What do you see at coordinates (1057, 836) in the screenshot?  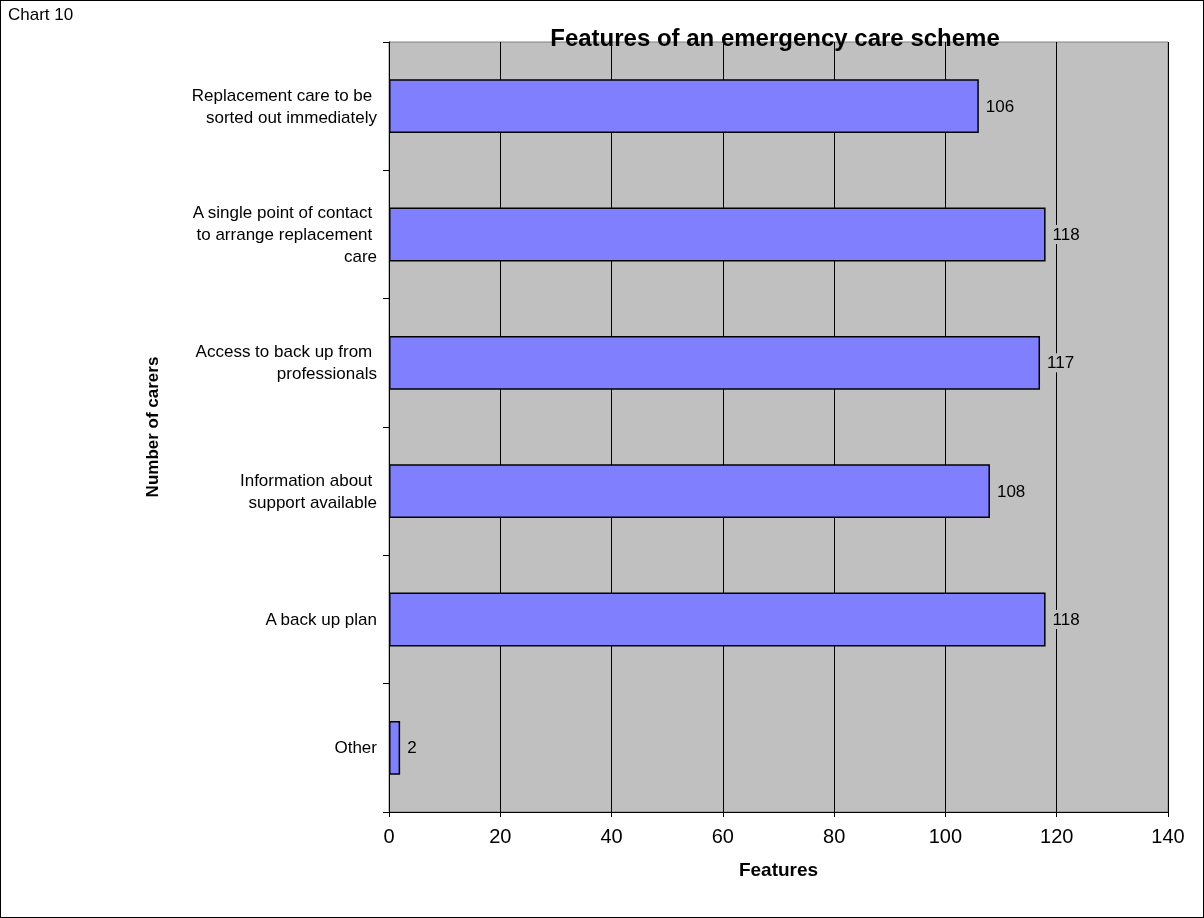 I see `x-tick-label: 120` at bounding box center [1057, 836].